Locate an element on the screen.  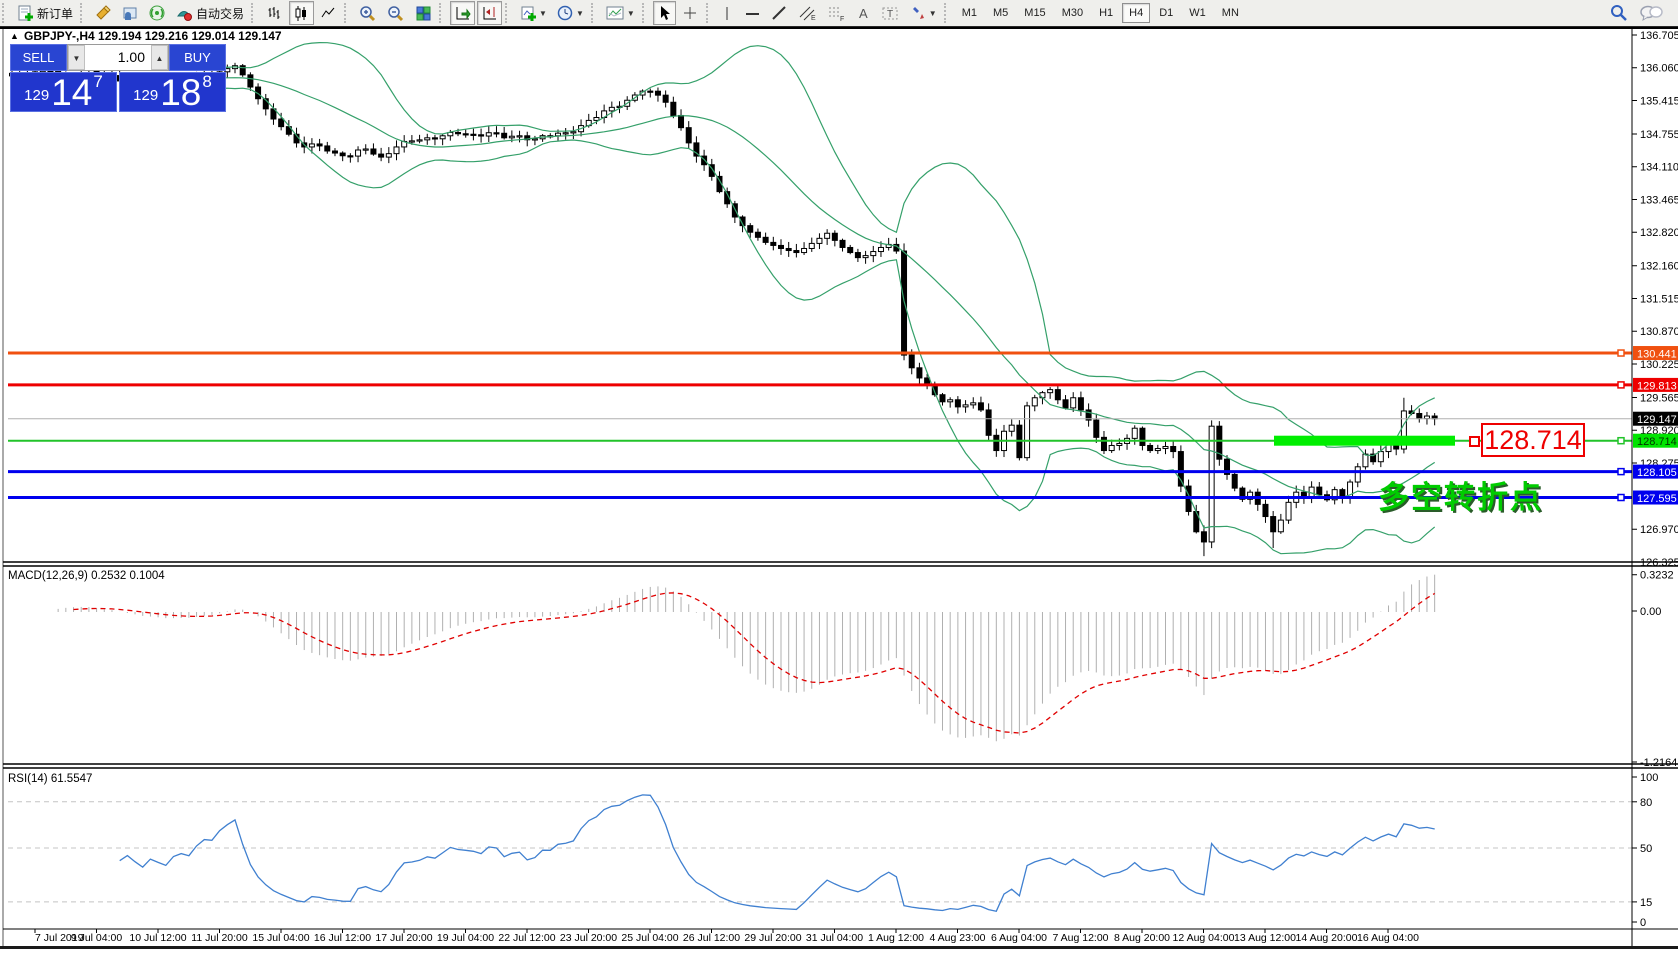
svg-text: 17 Jul 20:00 is located at coordinates (403, 938).